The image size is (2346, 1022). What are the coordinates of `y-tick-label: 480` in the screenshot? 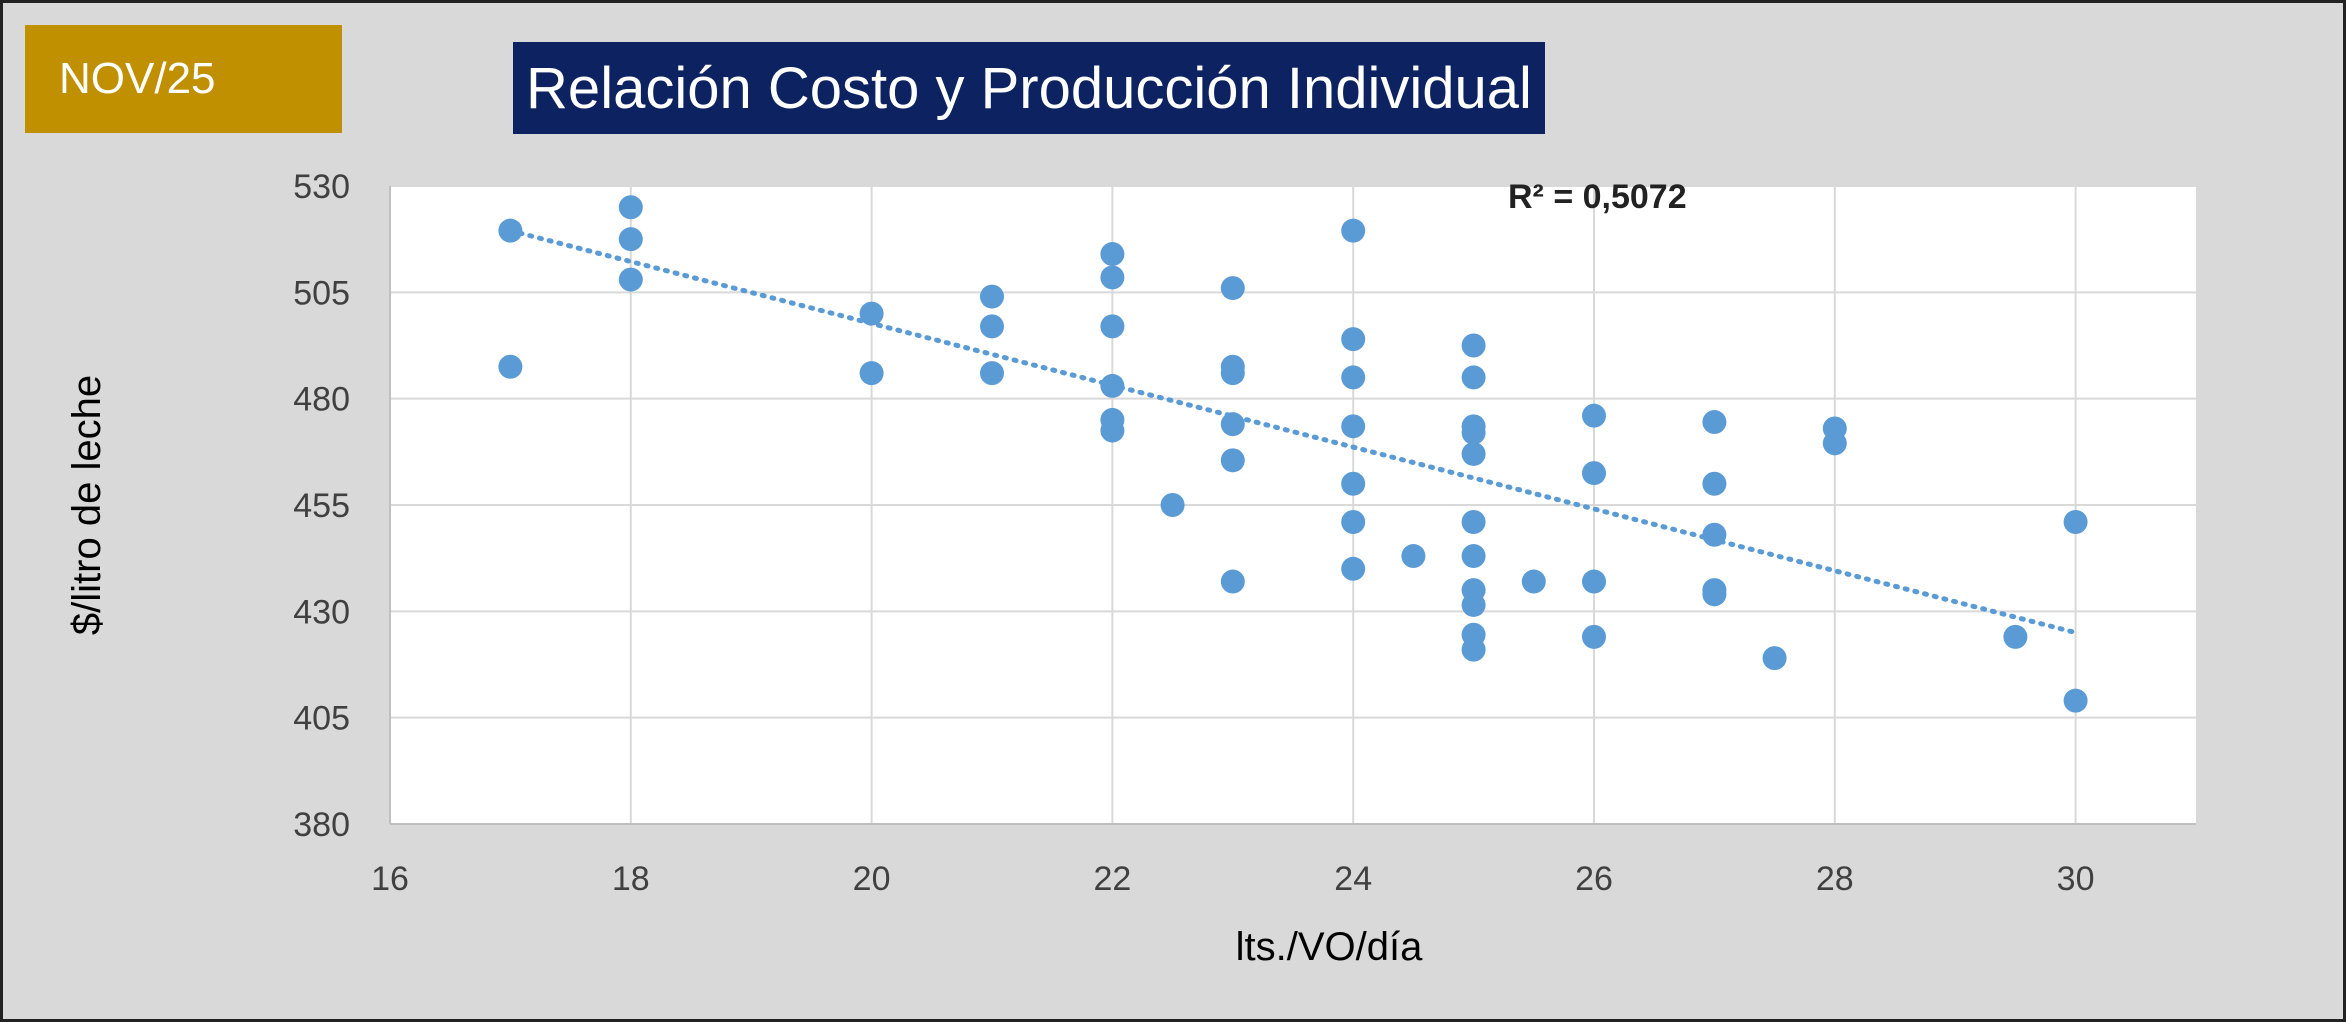 It's located at (321, 400).